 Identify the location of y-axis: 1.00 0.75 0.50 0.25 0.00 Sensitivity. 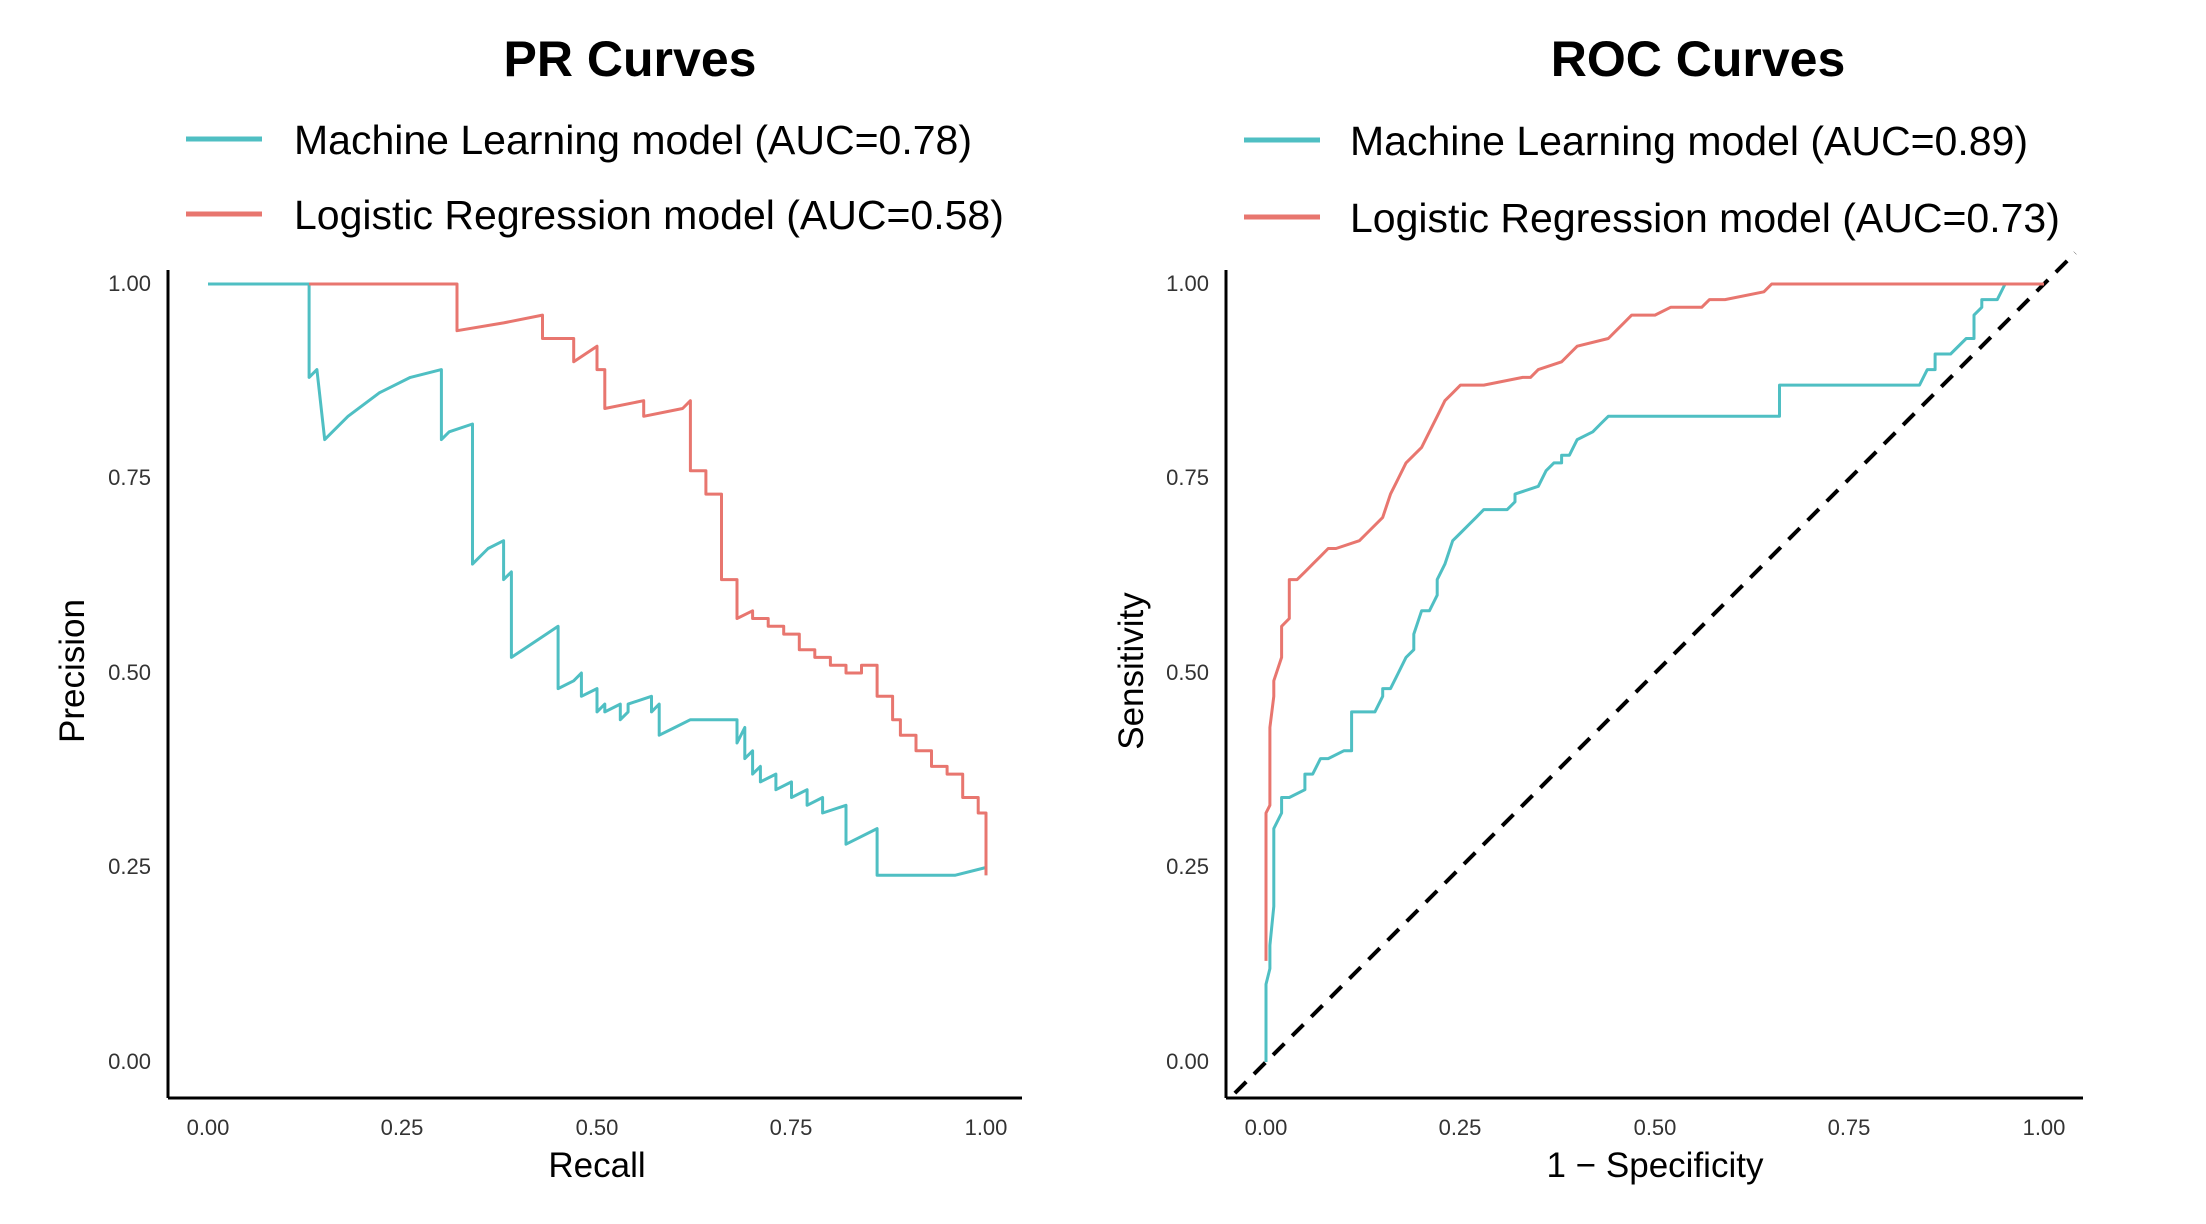
(1170, 684).